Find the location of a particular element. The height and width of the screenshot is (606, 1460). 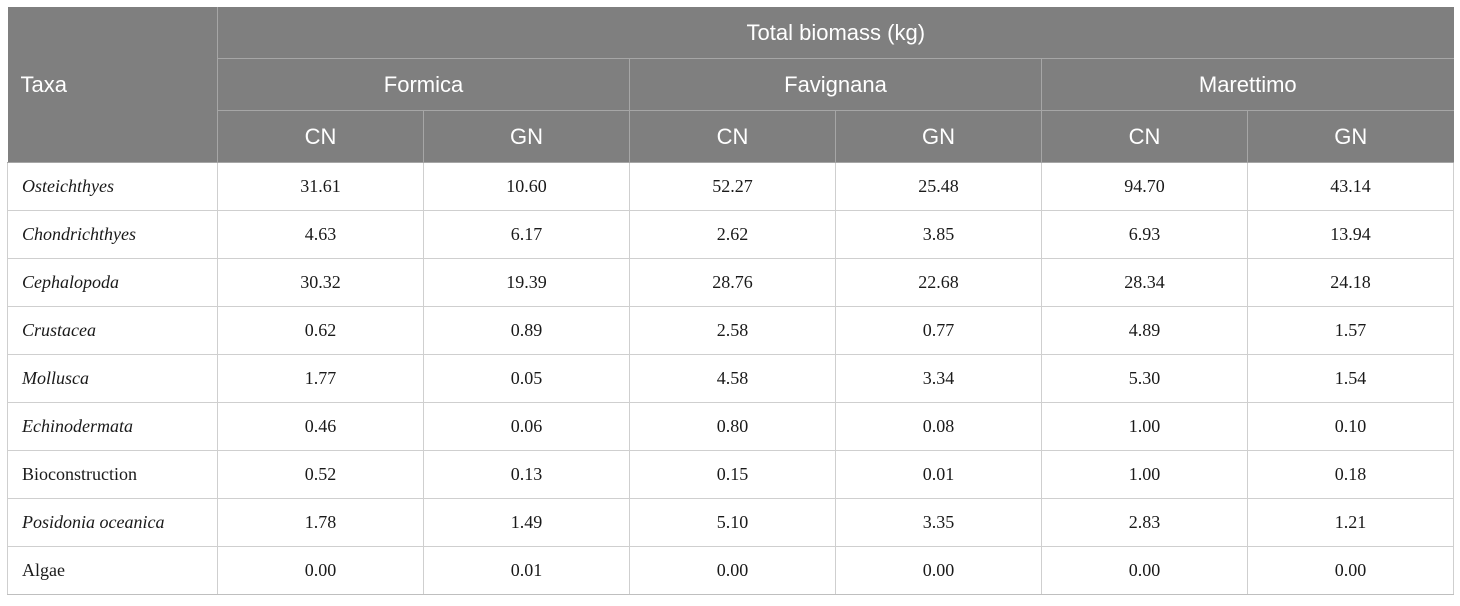

table-row: Crustacea 0.62 0.89 2.58 0.77 4.89 1.57 is located at coordinates (731, 330).